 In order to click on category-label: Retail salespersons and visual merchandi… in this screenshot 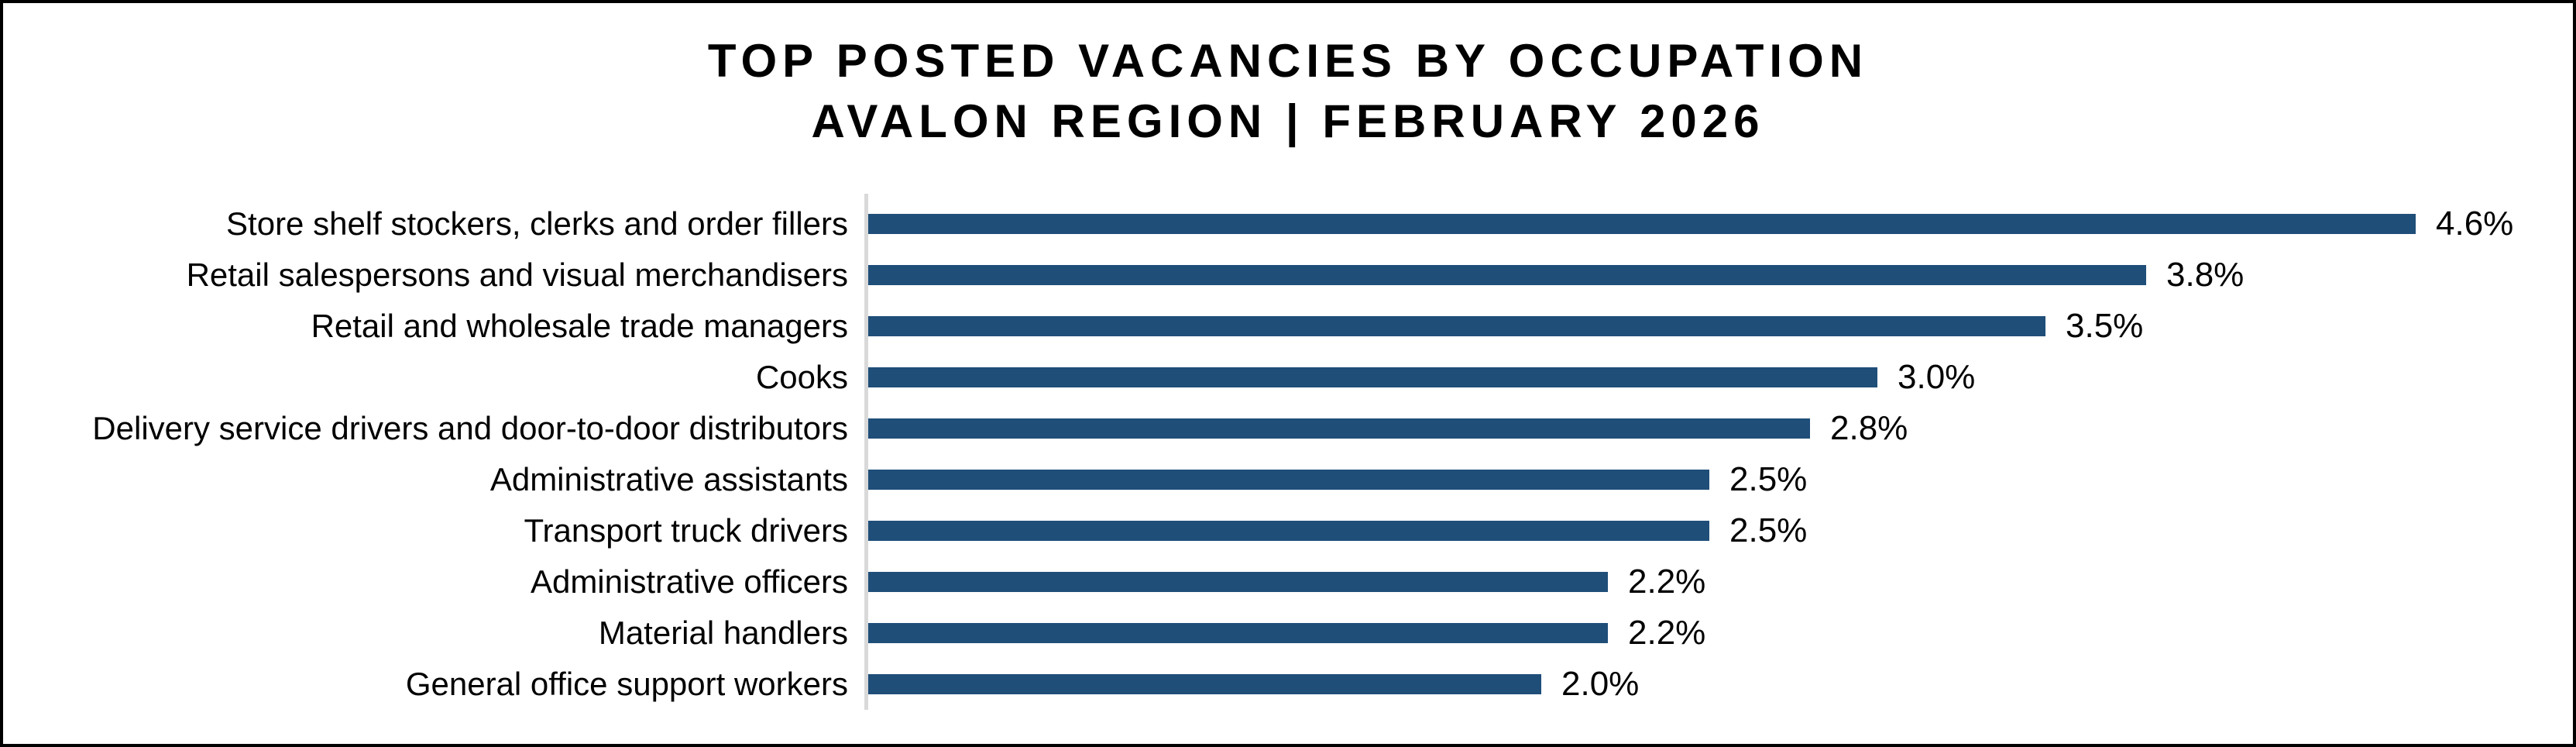, I will do `click(517, 274)`.